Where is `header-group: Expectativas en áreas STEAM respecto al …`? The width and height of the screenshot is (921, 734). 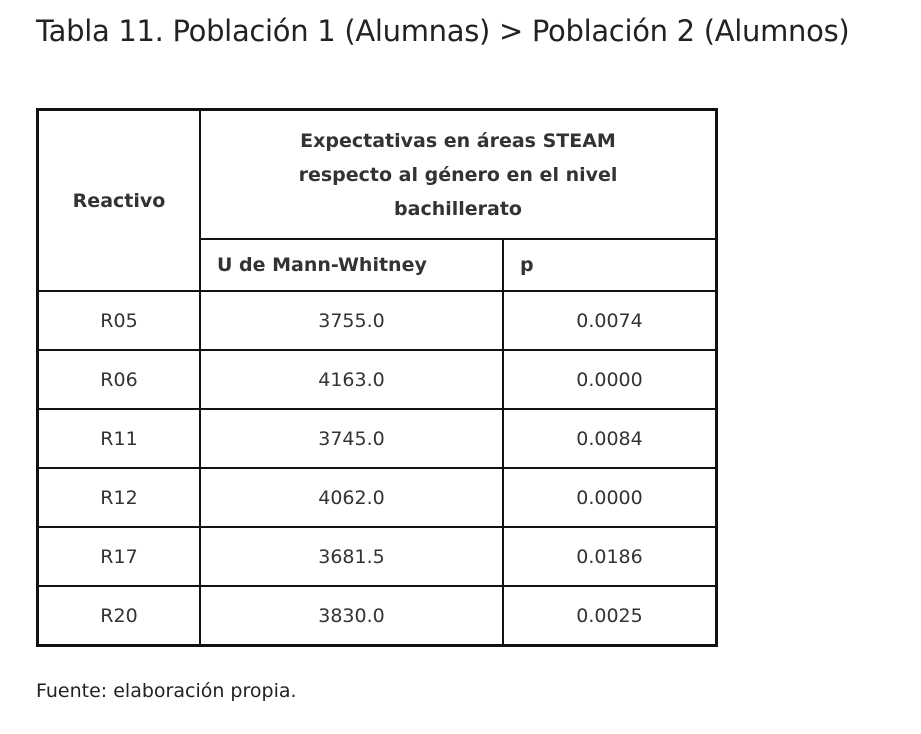
header-group: Expectativas en áreas STEAM respecto al … is located at coordinates (458, 174).